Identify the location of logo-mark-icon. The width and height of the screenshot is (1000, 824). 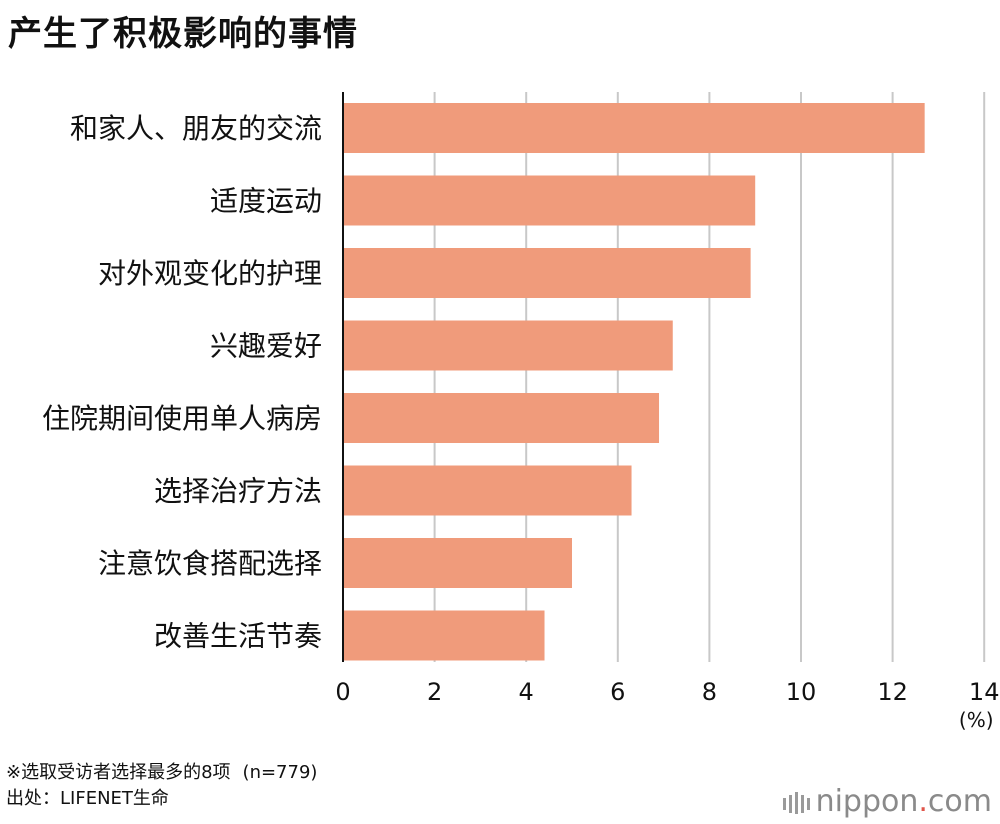
(796, 802).